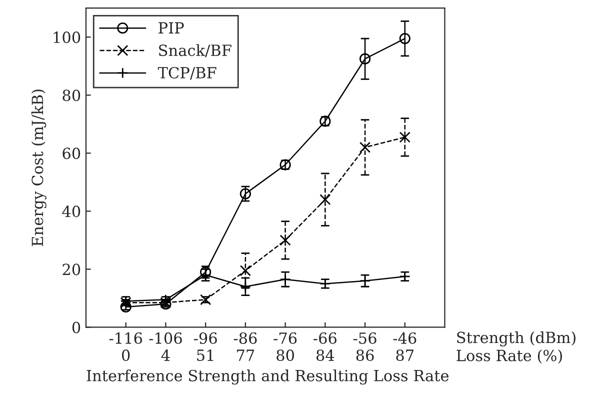  I want to click on y-tick-label: 20, so click(71, 270).